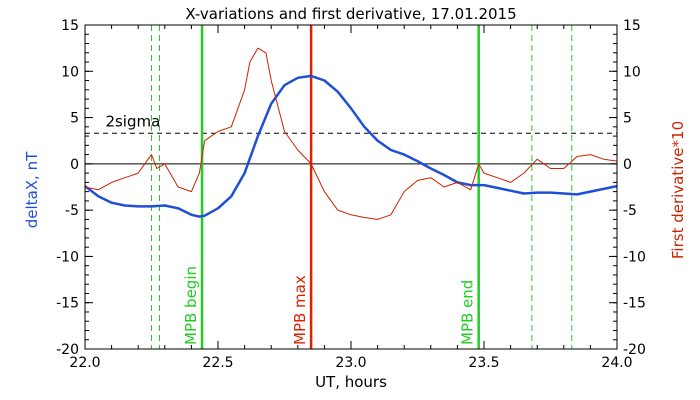  What do you see at coordinates (351, 382) in the screenshot?
I see `x-axis-title: UT, hours` at bounding box center [351, 382].